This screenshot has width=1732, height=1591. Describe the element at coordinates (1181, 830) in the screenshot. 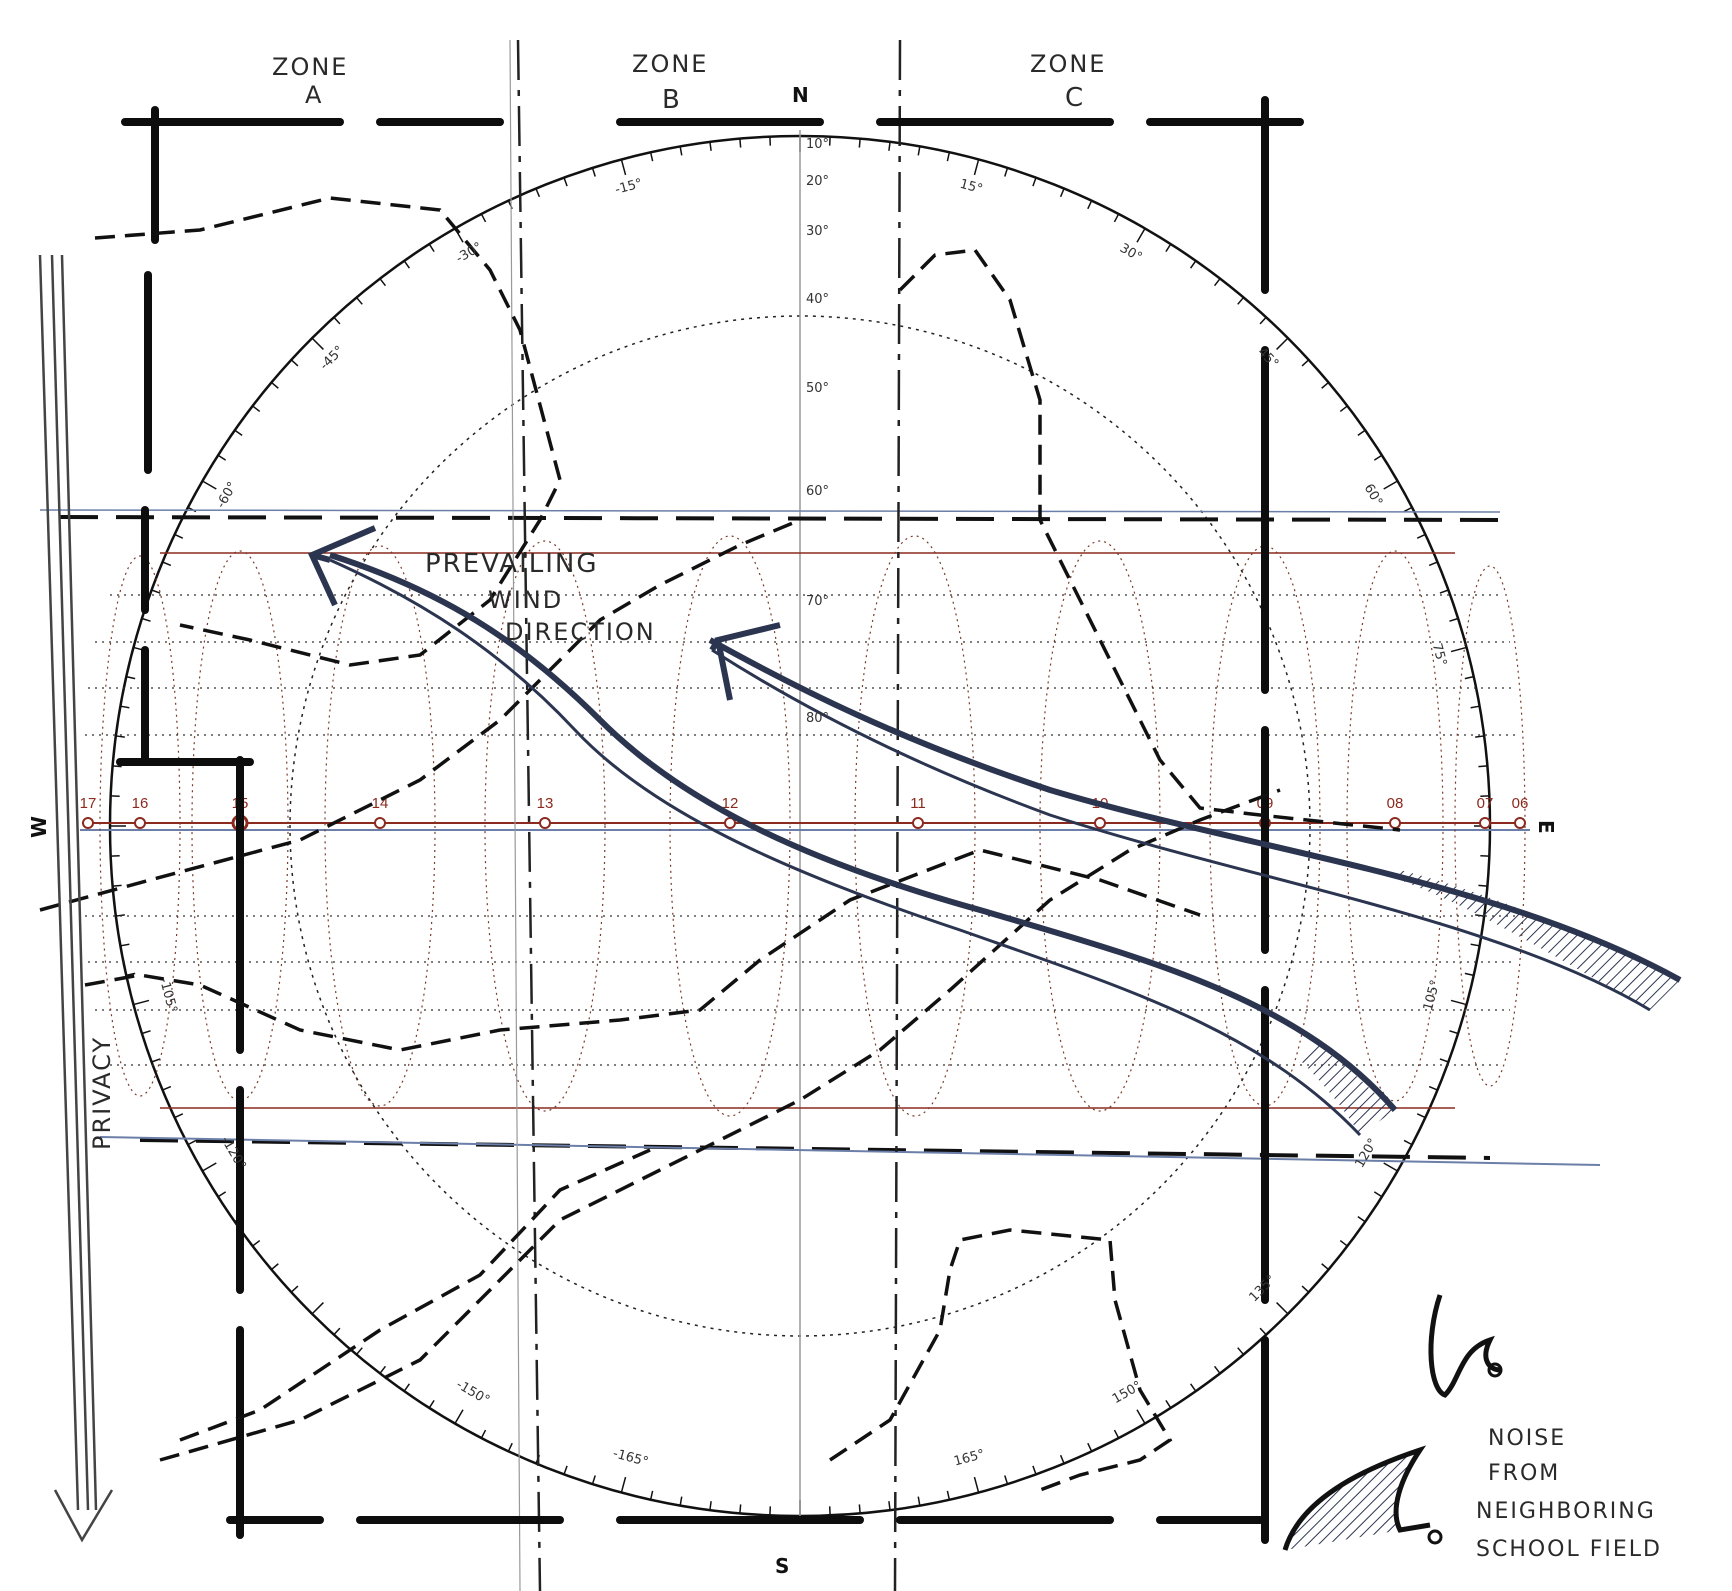

I see `wind-arrow-upper-inner` at that location.